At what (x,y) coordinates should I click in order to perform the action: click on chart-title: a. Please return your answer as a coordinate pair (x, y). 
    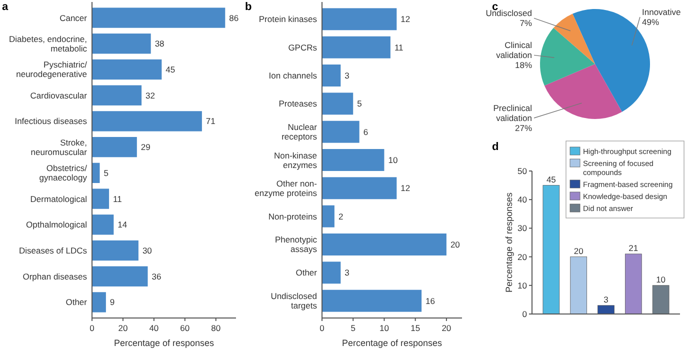
    Looking at the image, I should click on (5, 7).